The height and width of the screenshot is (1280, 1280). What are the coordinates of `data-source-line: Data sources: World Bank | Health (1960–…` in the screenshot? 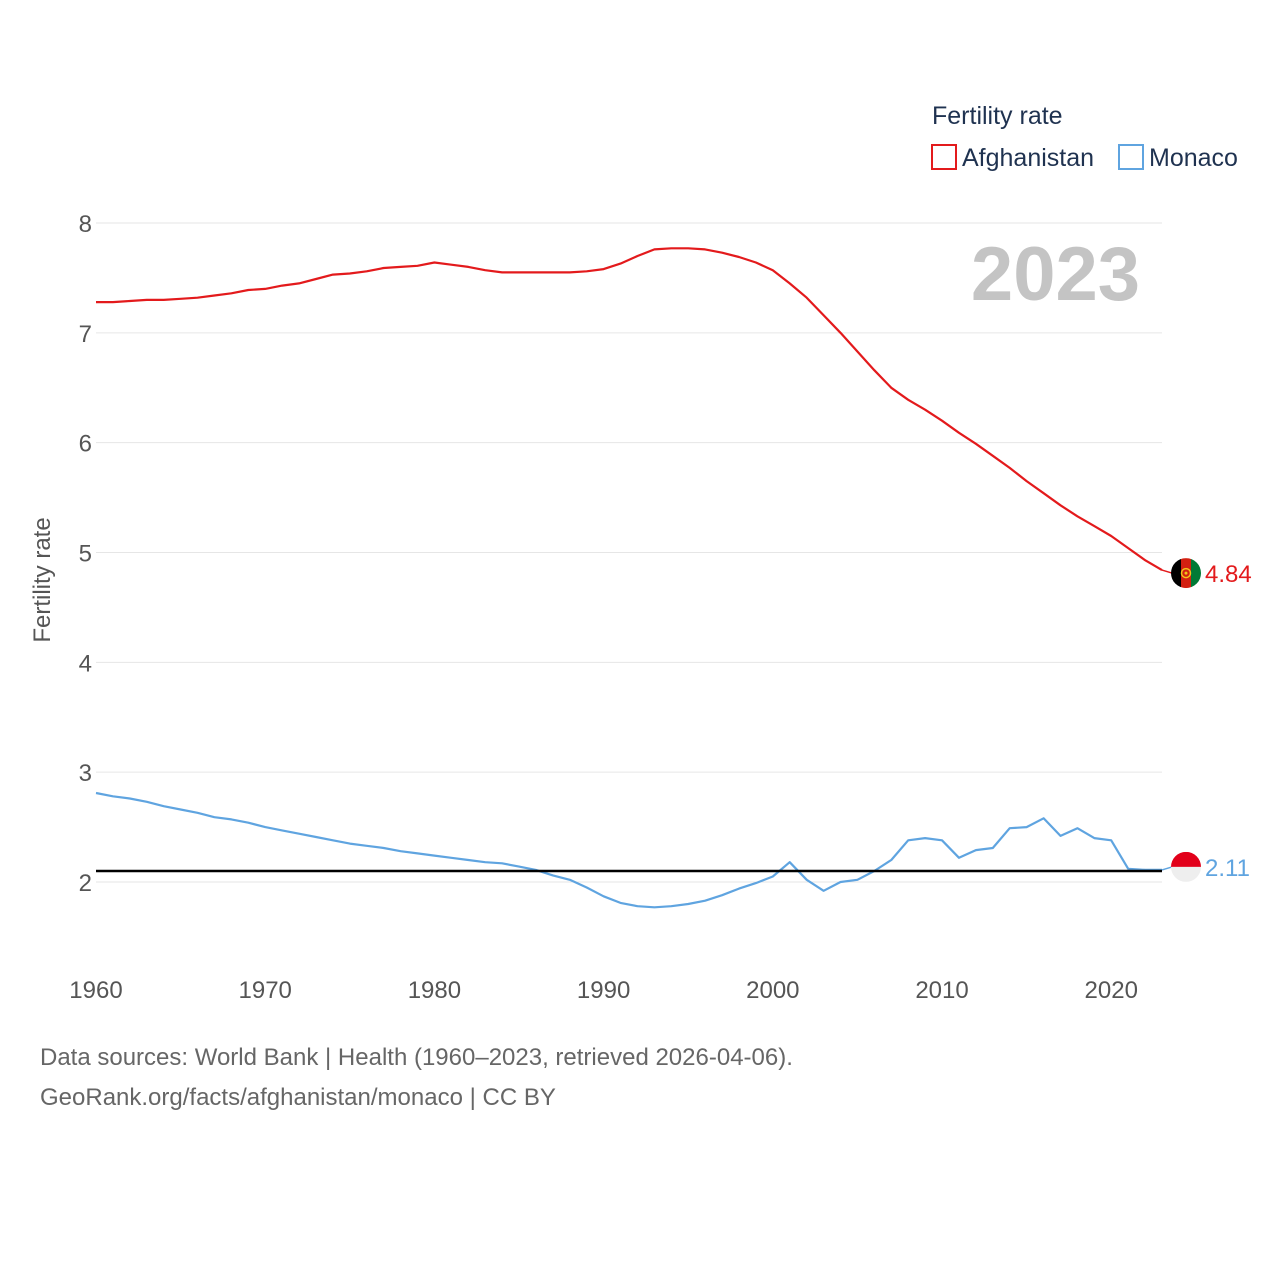 It's located at (416, 1057).